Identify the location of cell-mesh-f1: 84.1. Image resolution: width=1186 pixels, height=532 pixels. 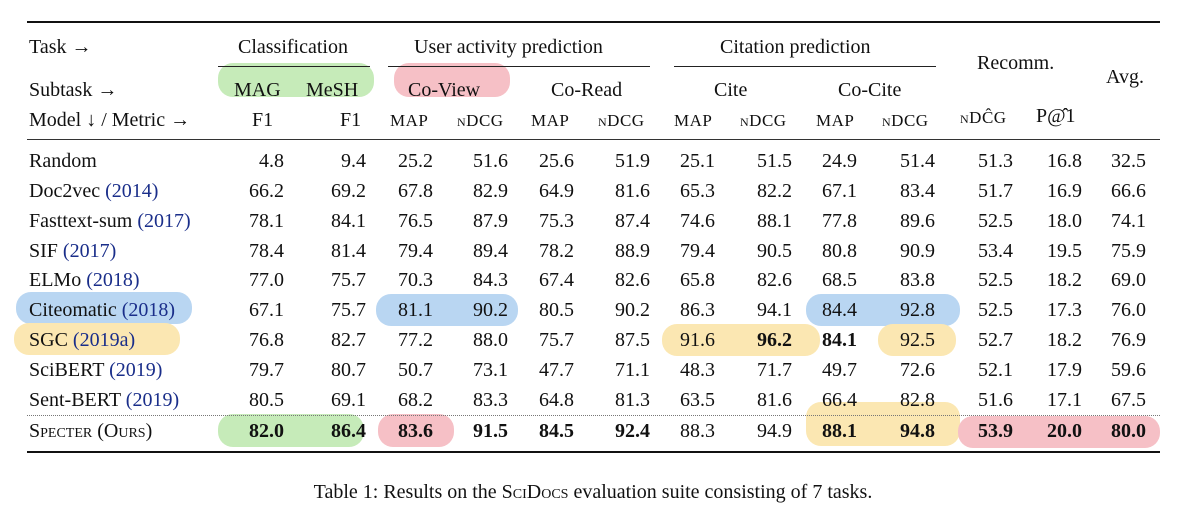
(348, 221).